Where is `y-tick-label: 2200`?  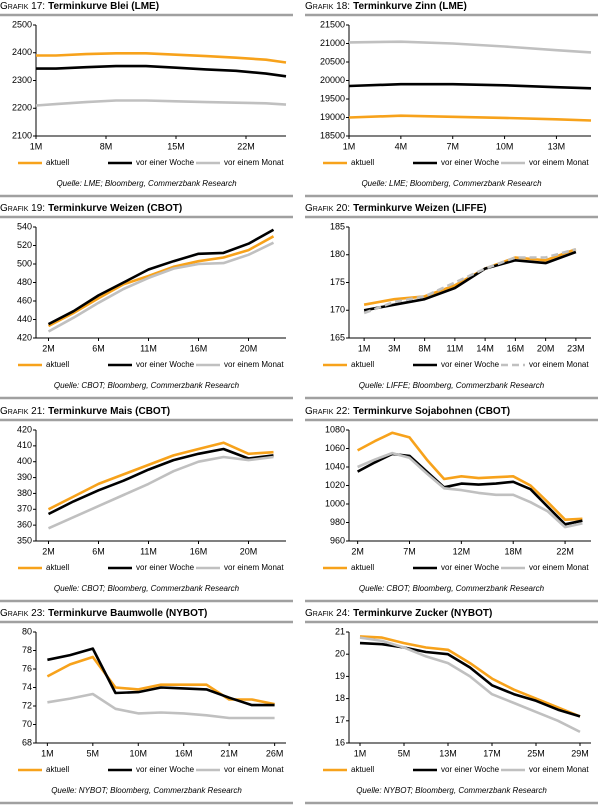
y-tick-label: 2200 is located at coordinates (22, 108).